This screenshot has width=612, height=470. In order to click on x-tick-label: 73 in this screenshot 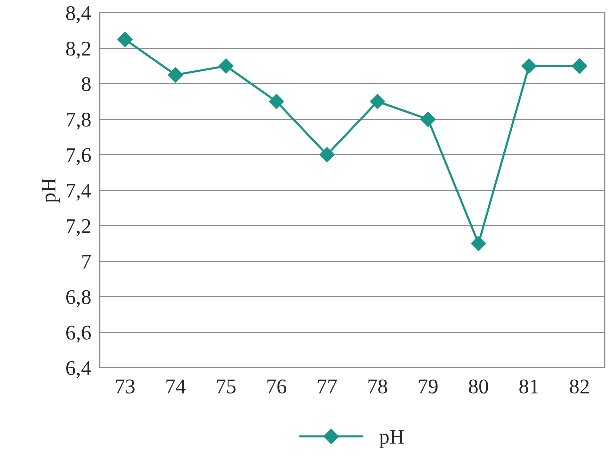, I will do `click(125, 387)`.